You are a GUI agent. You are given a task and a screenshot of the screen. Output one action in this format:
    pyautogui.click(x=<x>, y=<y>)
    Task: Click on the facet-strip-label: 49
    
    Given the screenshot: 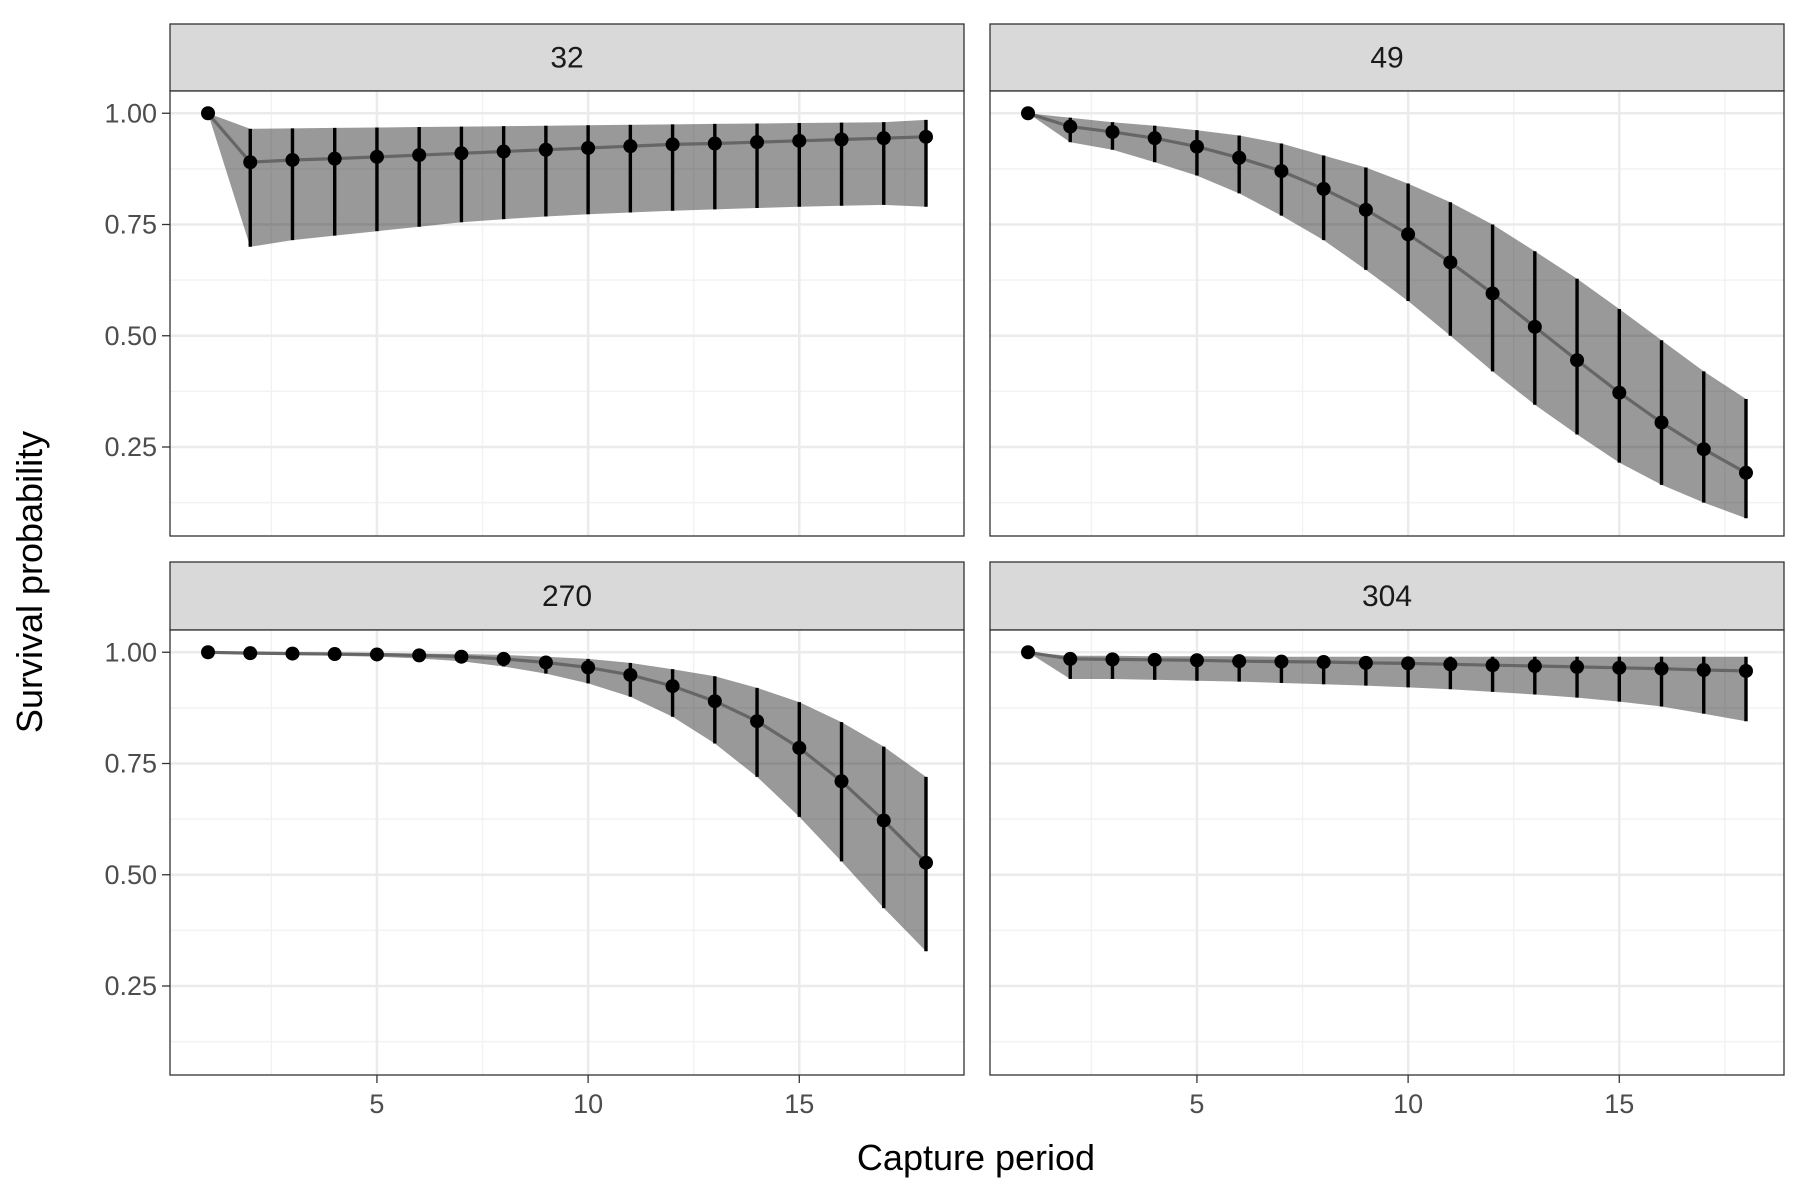 What is the action you would take?
    pyautogui.click(x=1386, y=58)
    